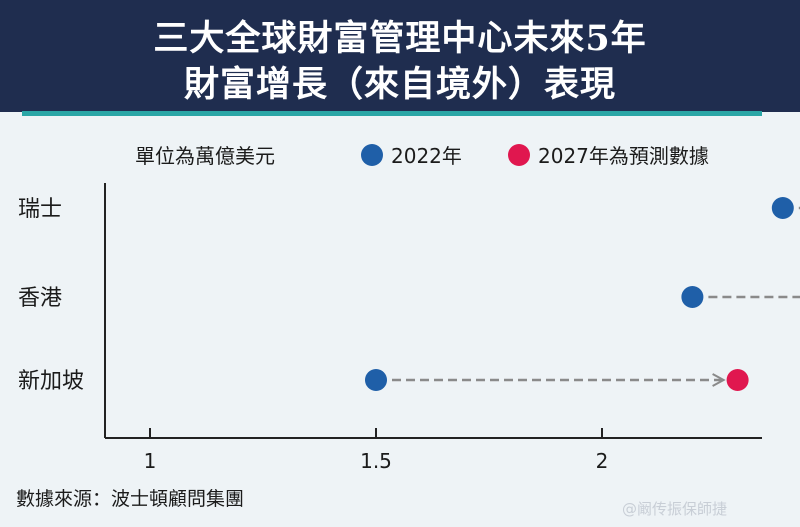  Describe the element at coordinates (150, 461) in the screenshot. I see `x-tick-label-0: 1` at that location.